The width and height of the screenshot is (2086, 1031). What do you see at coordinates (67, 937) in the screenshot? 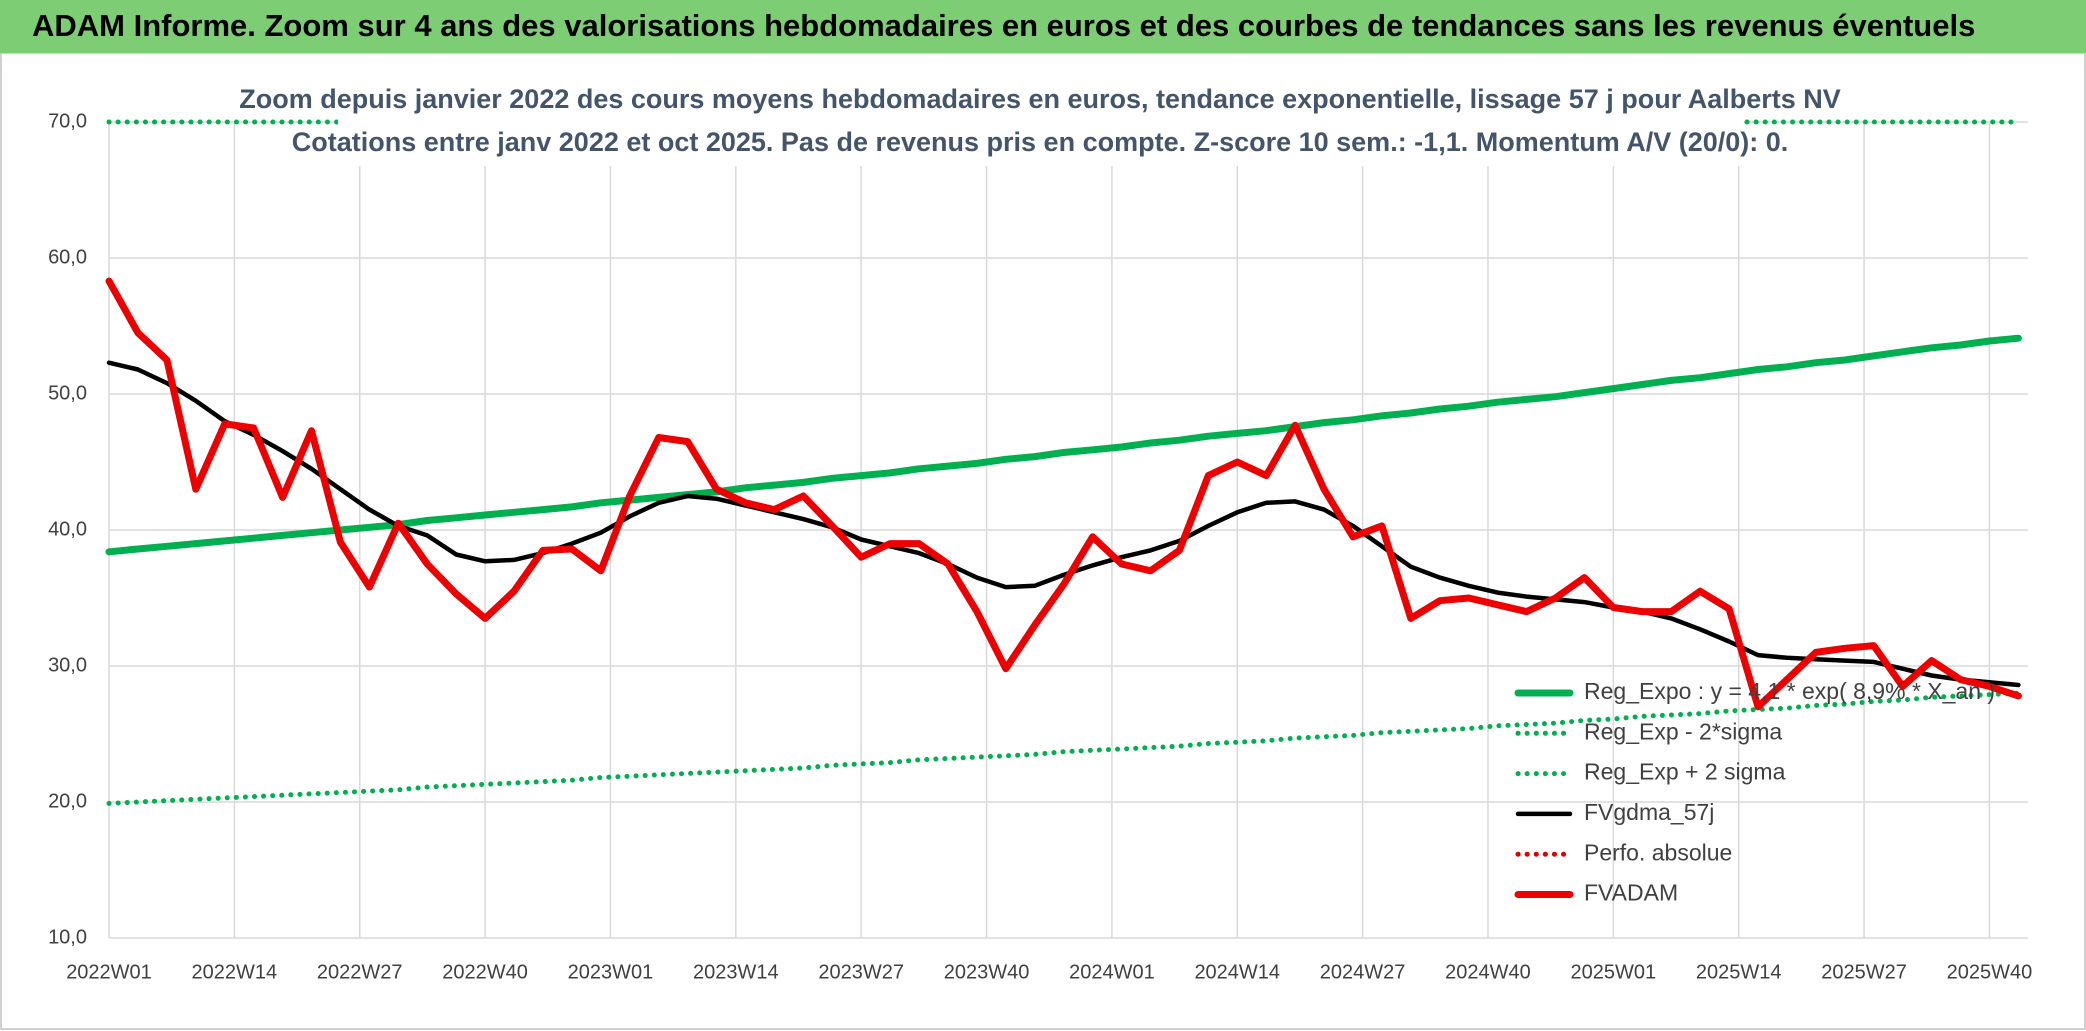
I see `y-tick-label: 10,0` at bounding box center [67, 937].